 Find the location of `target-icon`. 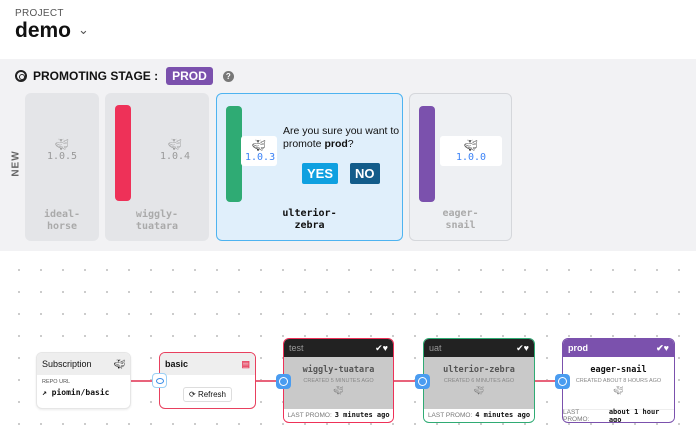

target-icon is located at coordinates (21, 76).